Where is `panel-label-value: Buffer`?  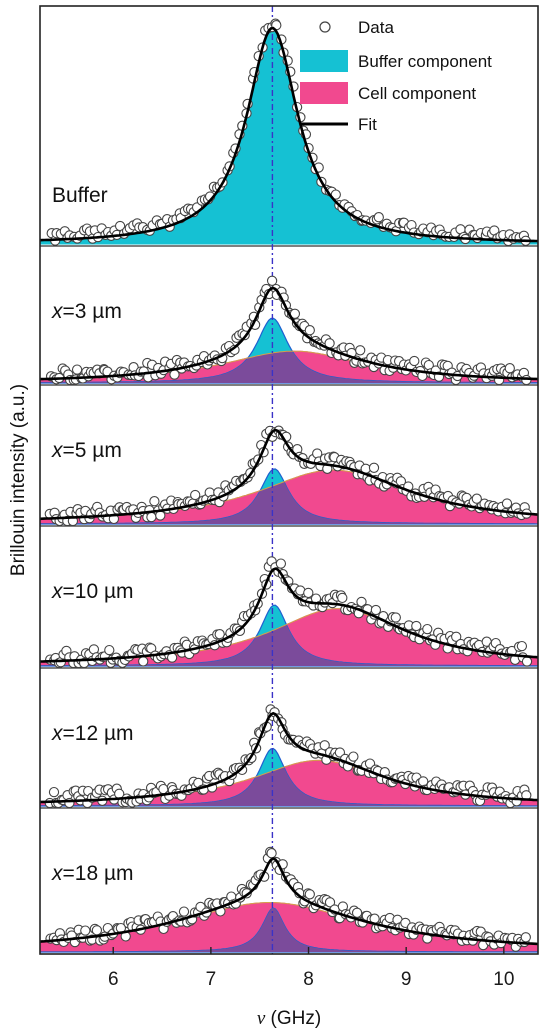 panel-label-value: Buffer is located at coordinates (80, 195).